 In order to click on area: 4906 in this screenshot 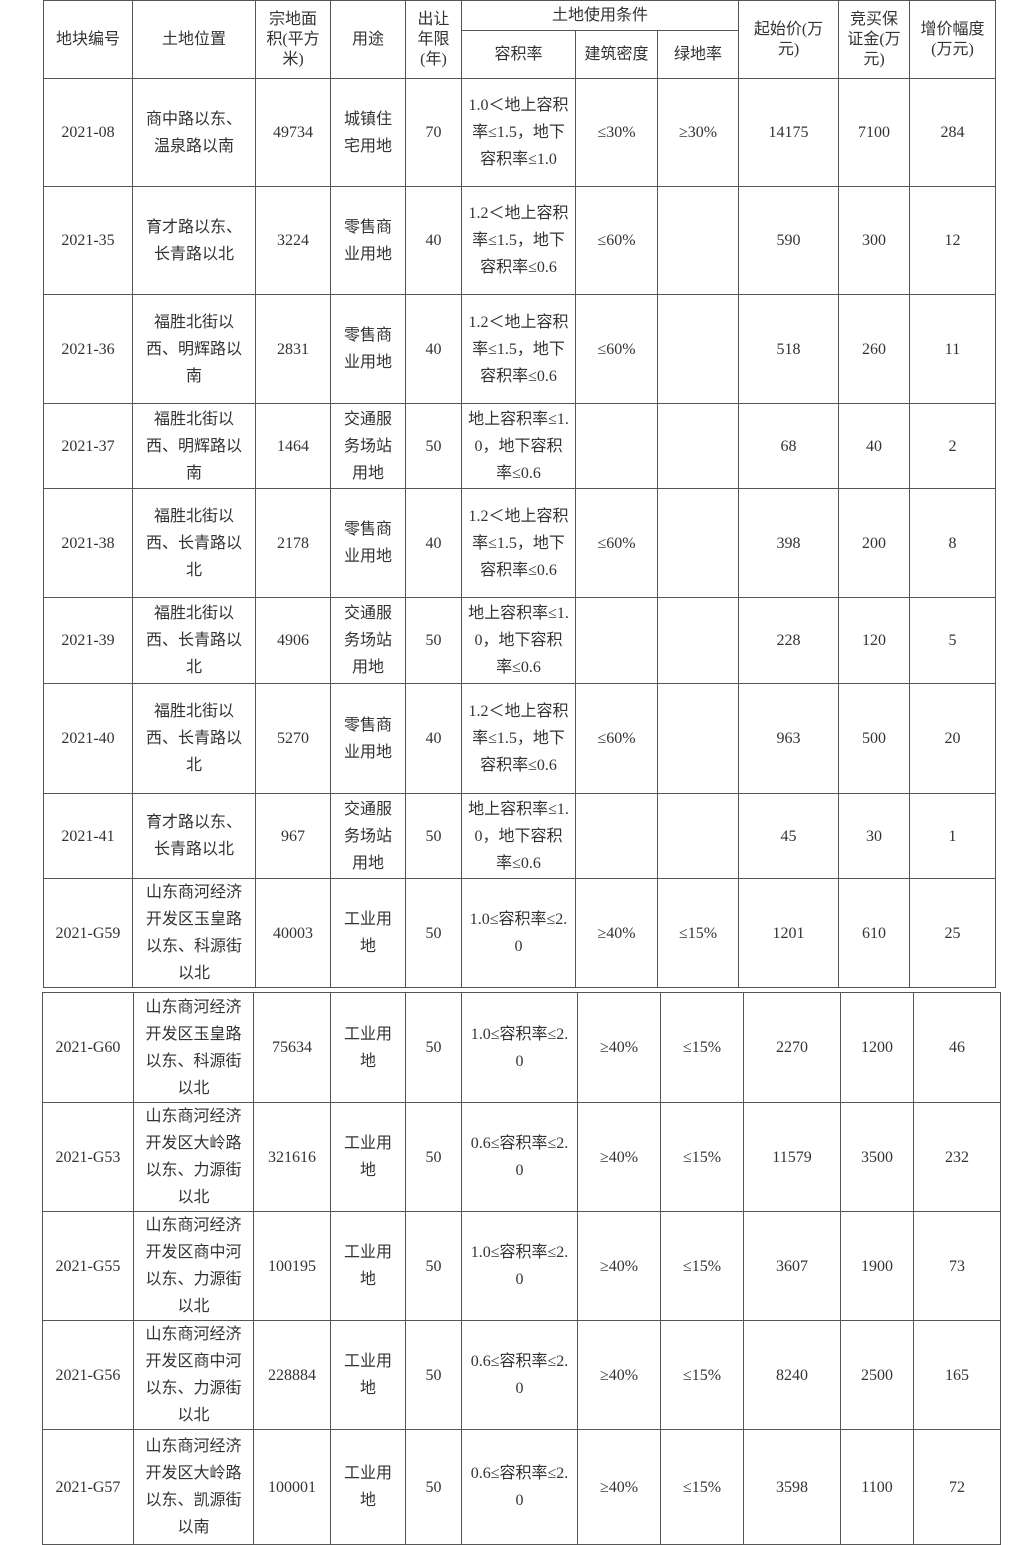, I will do `click(293, 640)`.